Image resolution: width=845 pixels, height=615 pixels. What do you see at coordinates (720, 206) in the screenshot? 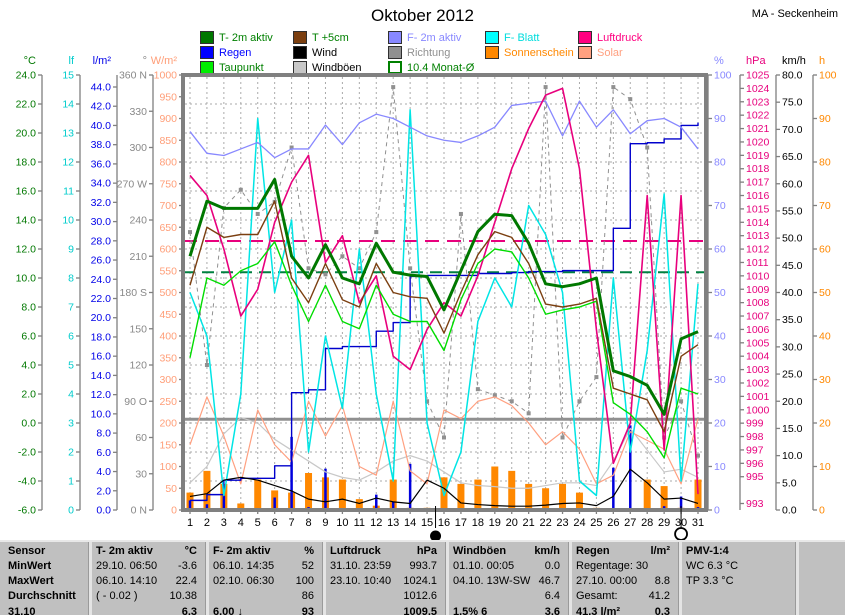
I see `svg-text: 70` at bounding box center [720, 206].